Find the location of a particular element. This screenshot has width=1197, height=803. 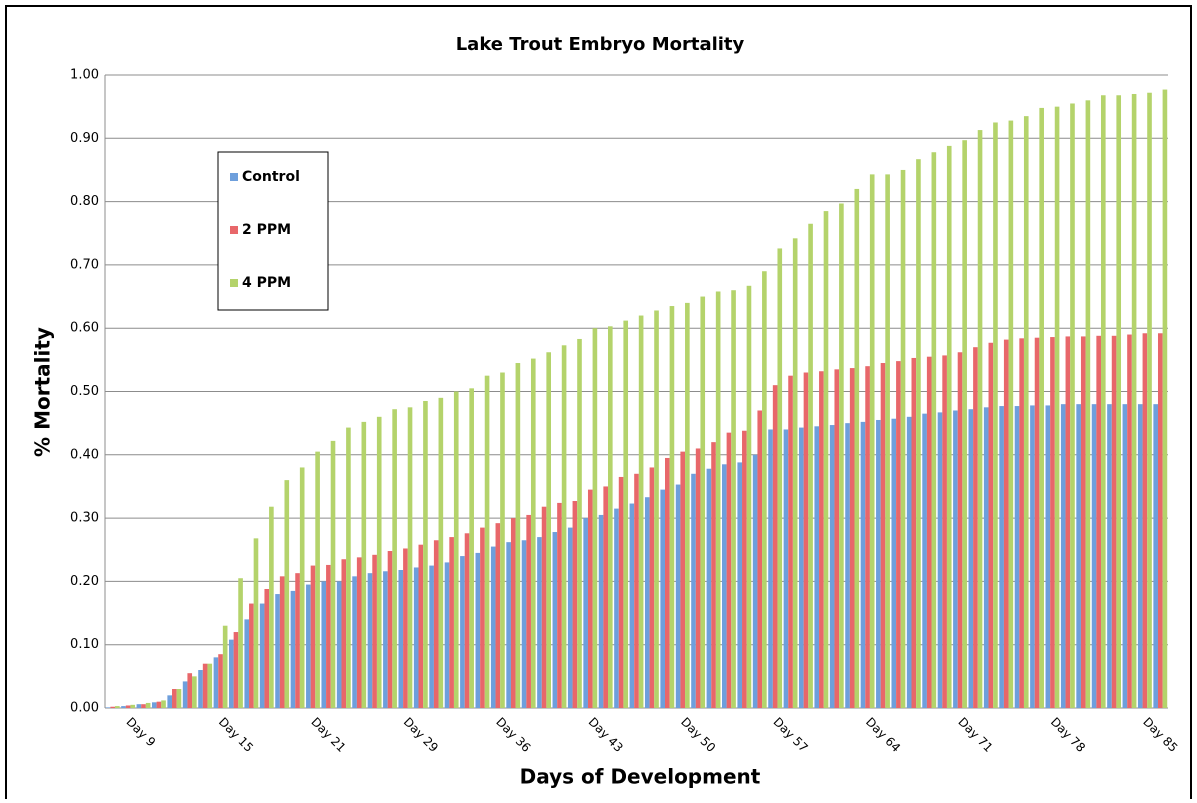

legend-swatch is located at coordinates (234, 230).